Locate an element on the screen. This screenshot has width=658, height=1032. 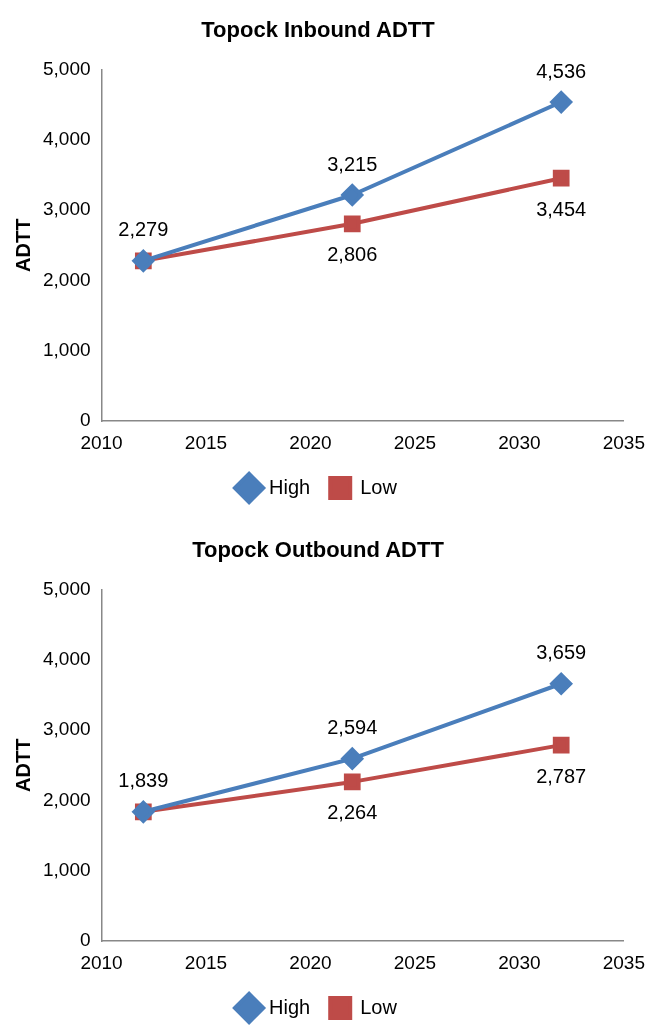
chart-title: Topock Inbound ADTT is located at coordinates (318, 30).